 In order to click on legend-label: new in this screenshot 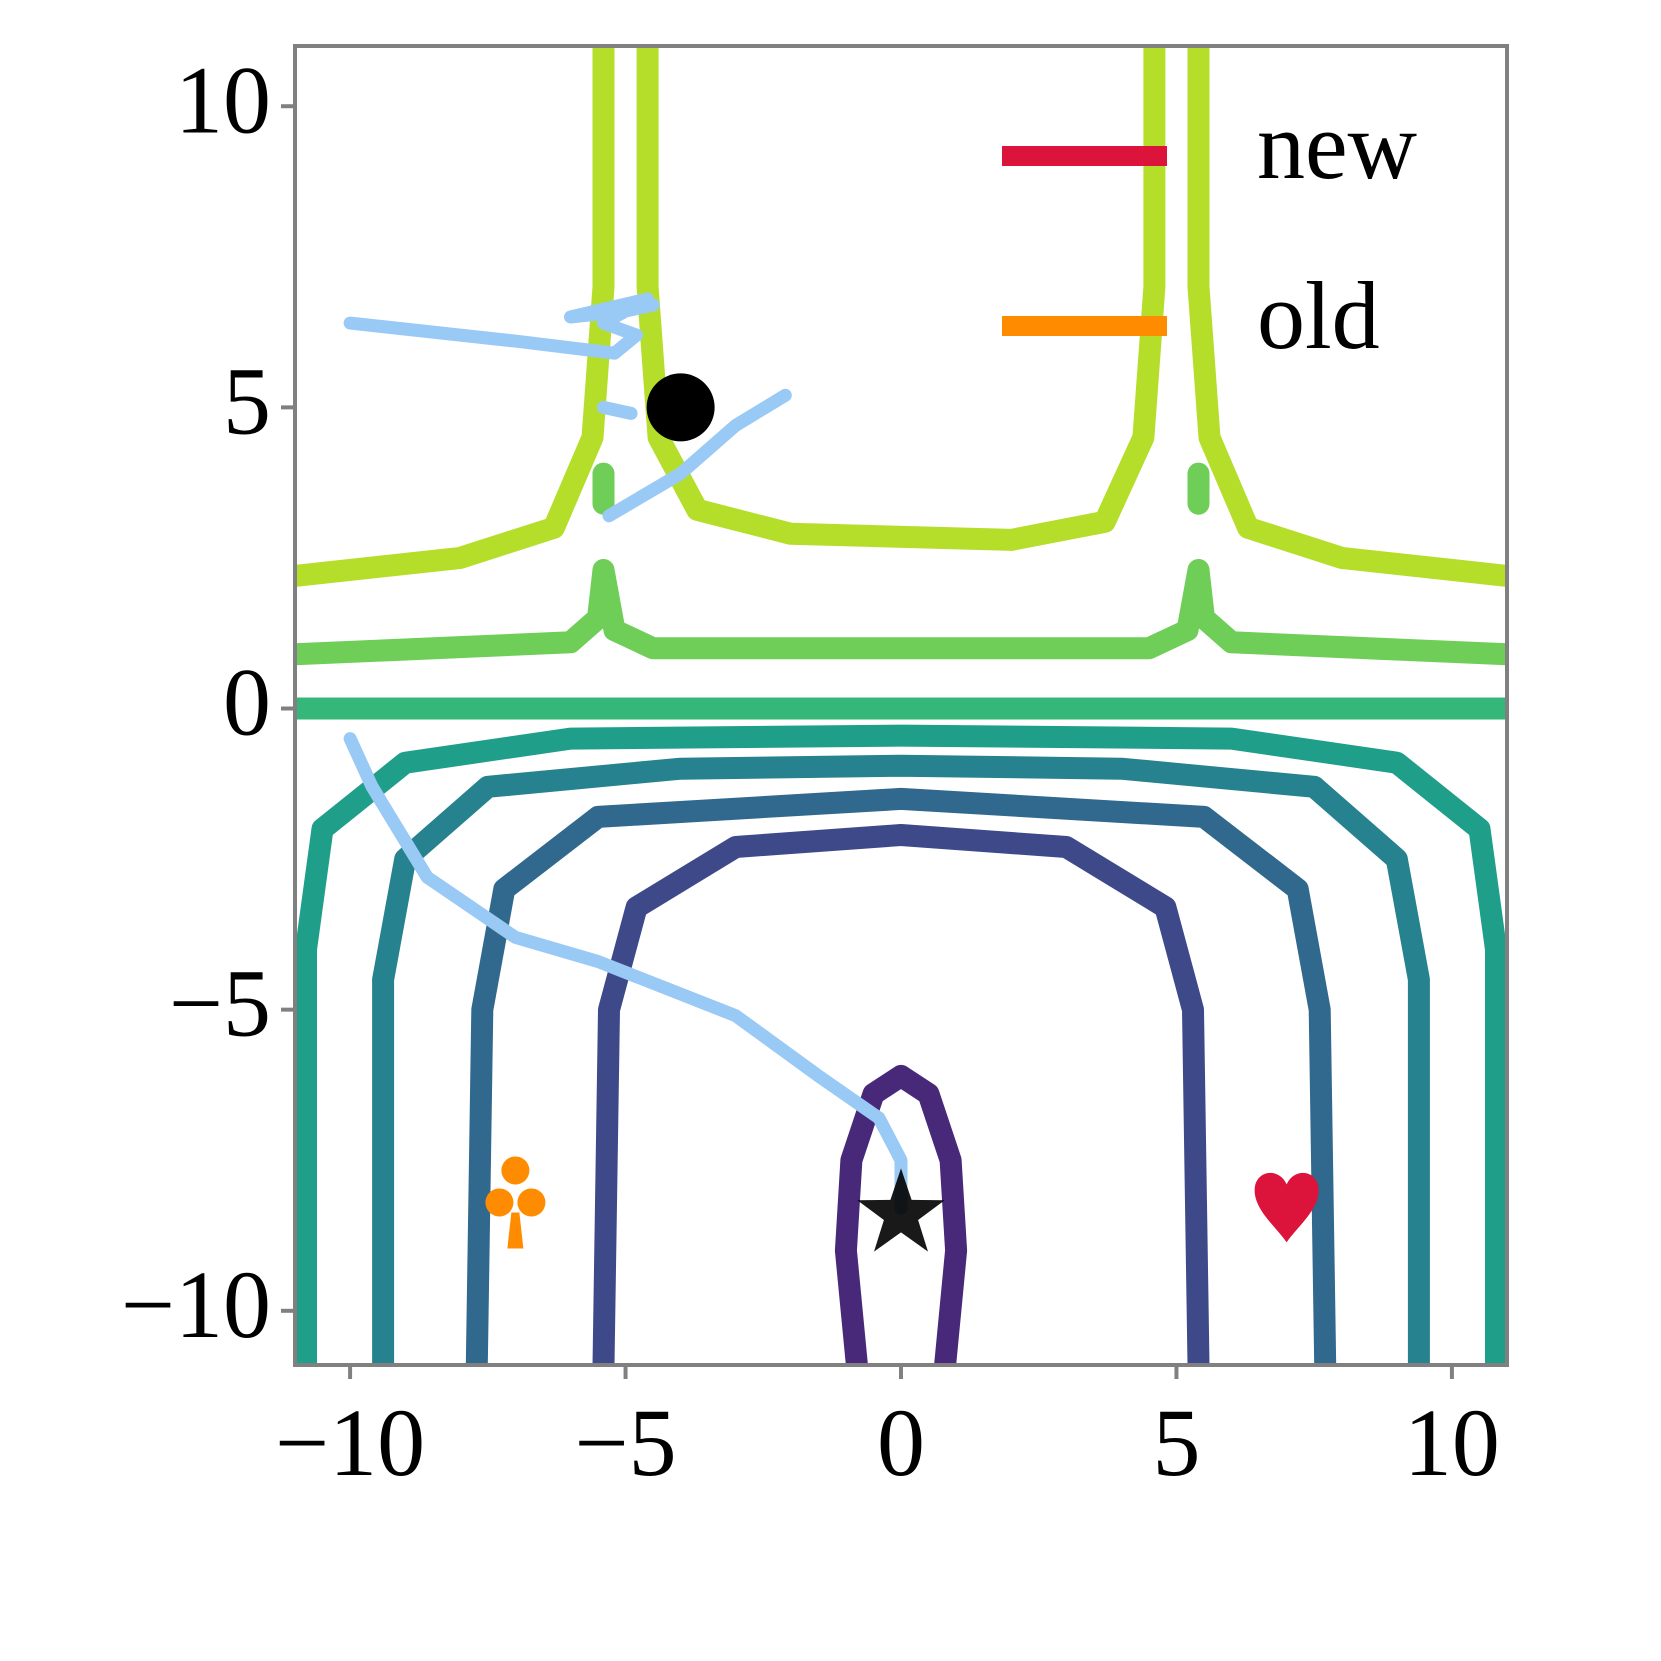, I will do `click(1337, 145)`.